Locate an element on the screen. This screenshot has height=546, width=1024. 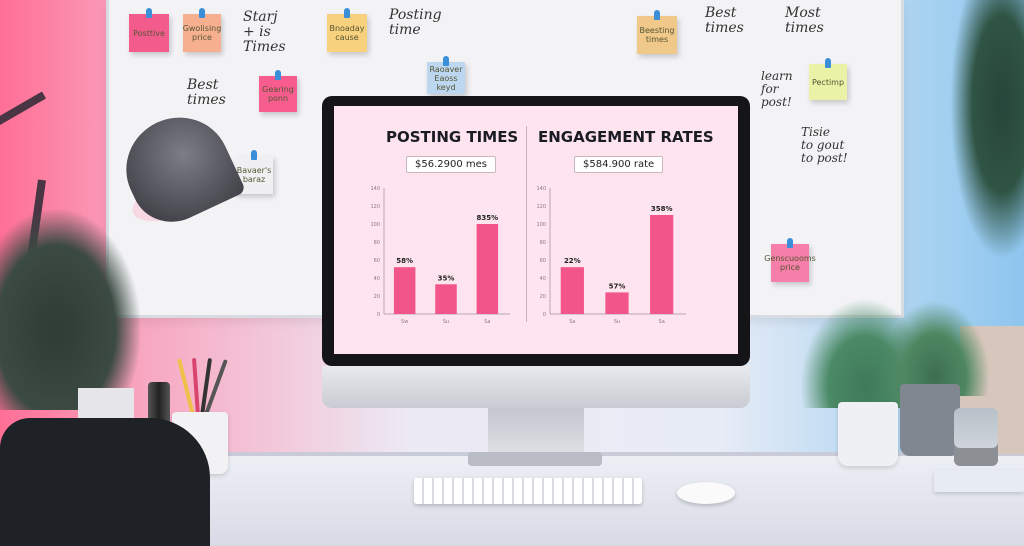
engagement-rates-title: ENGAGEMENT RATES is located at coordinates (626, 137).